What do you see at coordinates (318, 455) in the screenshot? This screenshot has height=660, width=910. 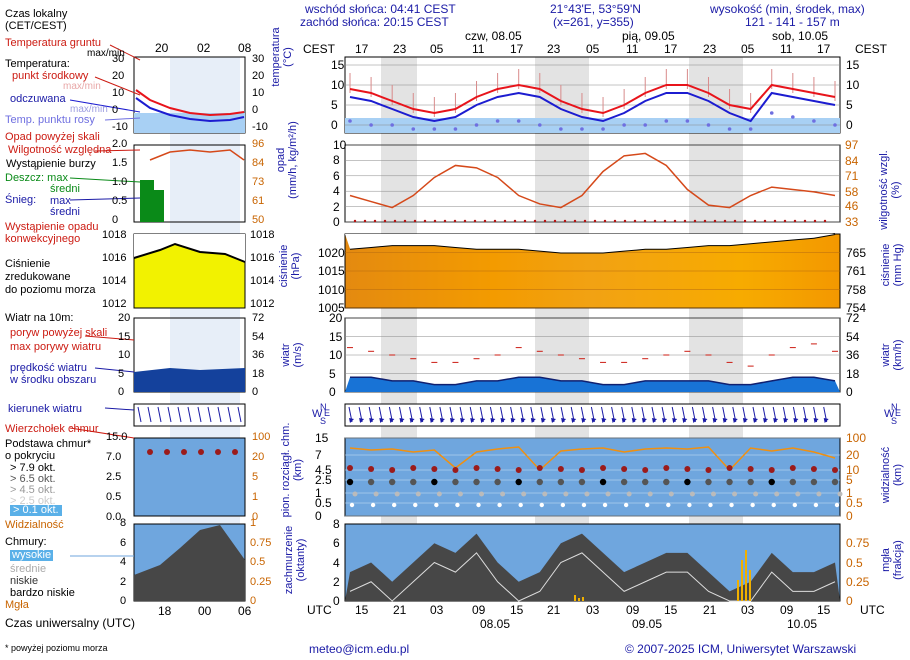 I see `cloud-tick-left: 7` at bounding box center [318, 455].